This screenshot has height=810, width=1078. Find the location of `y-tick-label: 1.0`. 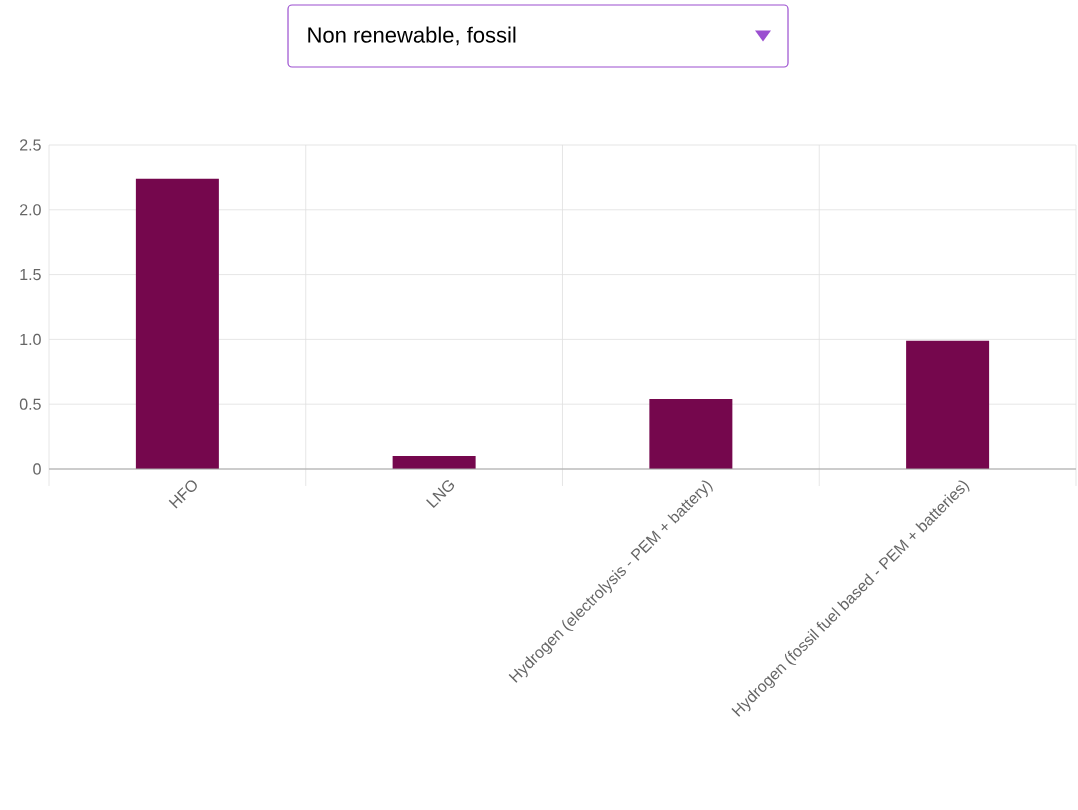

y-tick-label: 1.0 is located at coordinates (30, 339).